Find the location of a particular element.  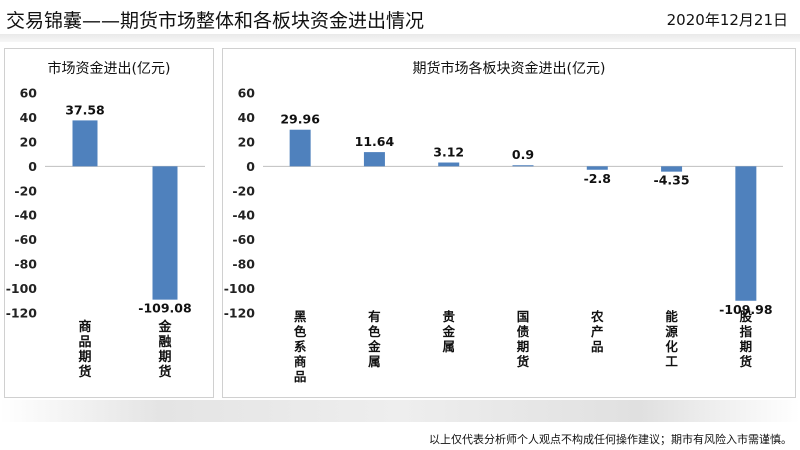

data-label: 11.64 is located at coordinates (375, 141).